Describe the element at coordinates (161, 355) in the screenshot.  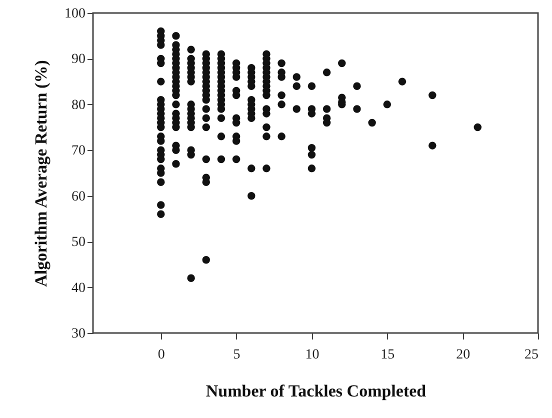
I see `x-tick-label: 0` at that location.